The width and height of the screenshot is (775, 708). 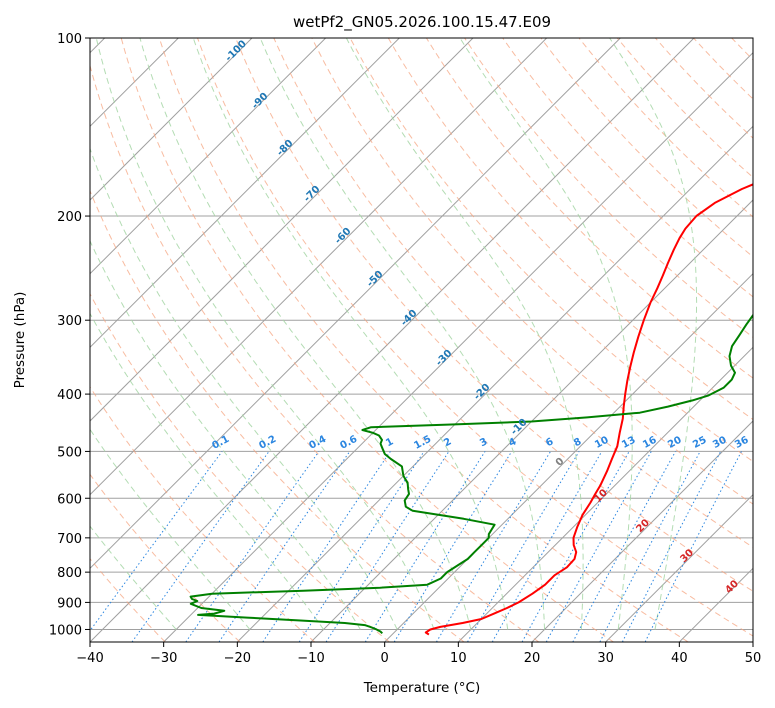 What do you see at coordinates (69, 573) in the screenshot?
I see `y-tick-label: 800` at bounding box center [69, 573].